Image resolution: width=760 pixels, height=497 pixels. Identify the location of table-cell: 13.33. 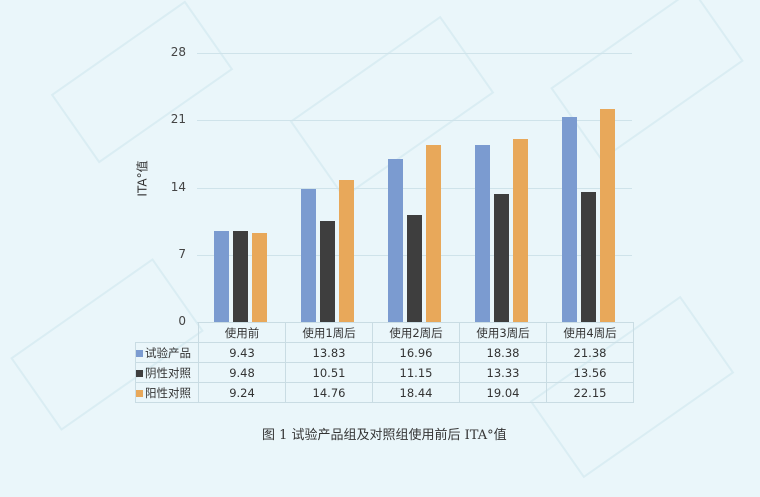
(503, 372).